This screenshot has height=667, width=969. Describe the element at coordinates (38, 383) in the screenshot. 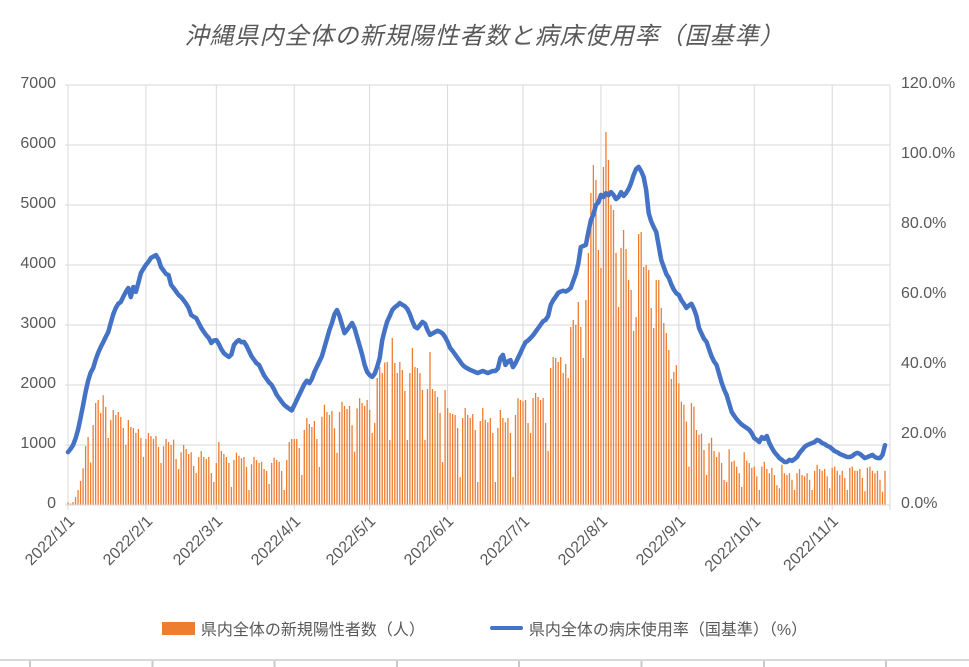

I see `left-axis-tick: 2000` at that location.